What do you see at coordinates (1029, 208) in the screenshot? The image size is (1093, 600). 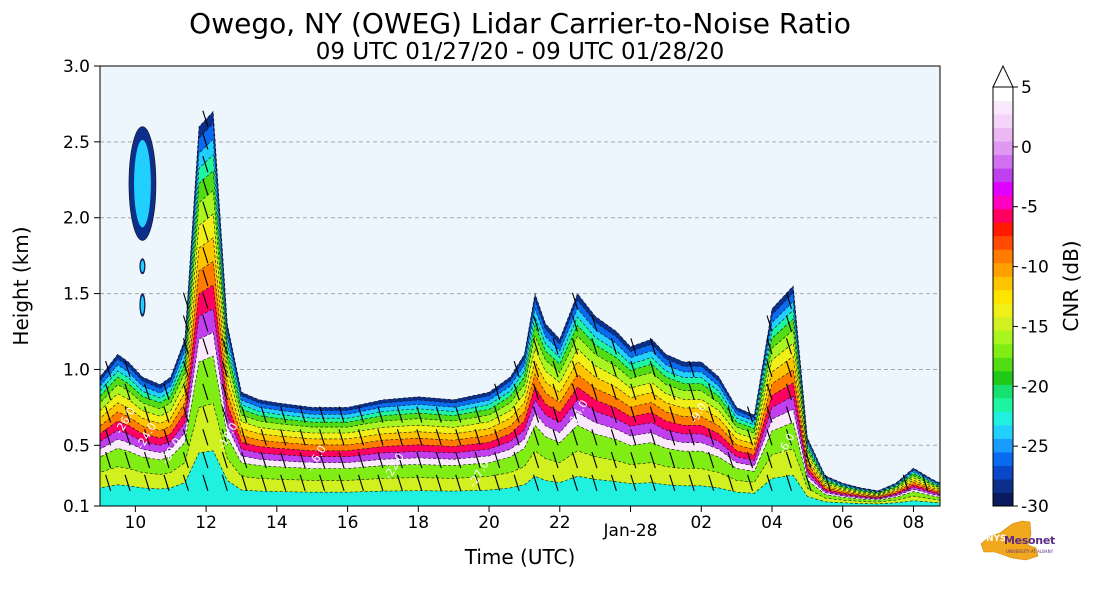 I see `colorbar-tick-label: -5` at bounding box center [1029, 208].